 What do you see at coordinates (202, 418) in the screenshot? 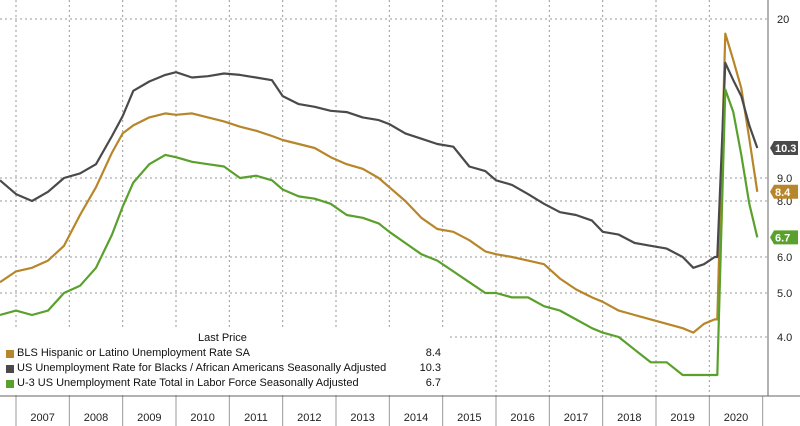
I see `x-tick-label: 2010` at bounding box center [202, 418].